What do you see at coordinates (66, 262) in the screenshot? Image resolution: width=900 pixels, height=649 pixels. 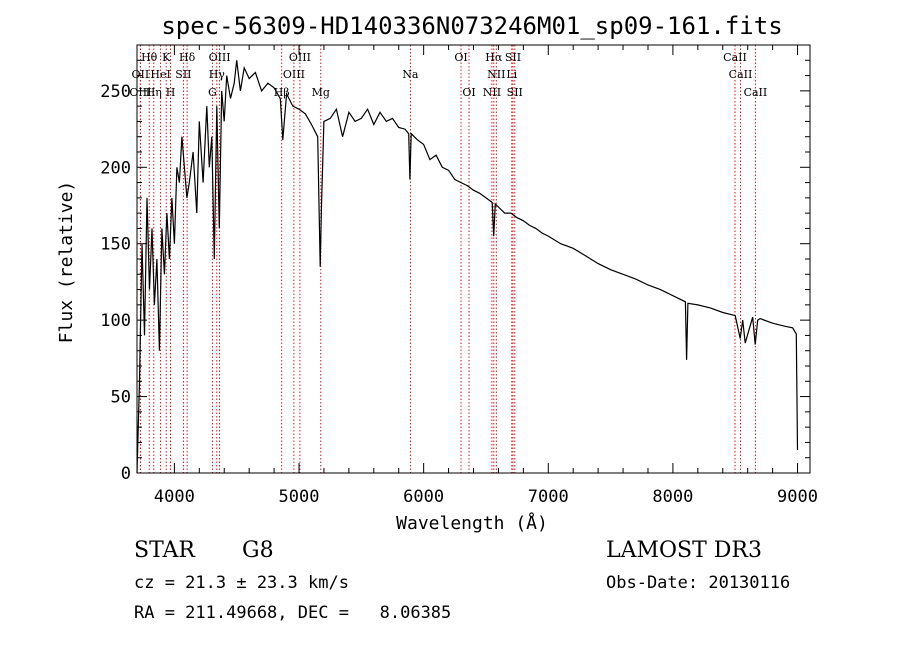 I see `y-axis-label: Flux (relative)` at bounding box center [66, 262].